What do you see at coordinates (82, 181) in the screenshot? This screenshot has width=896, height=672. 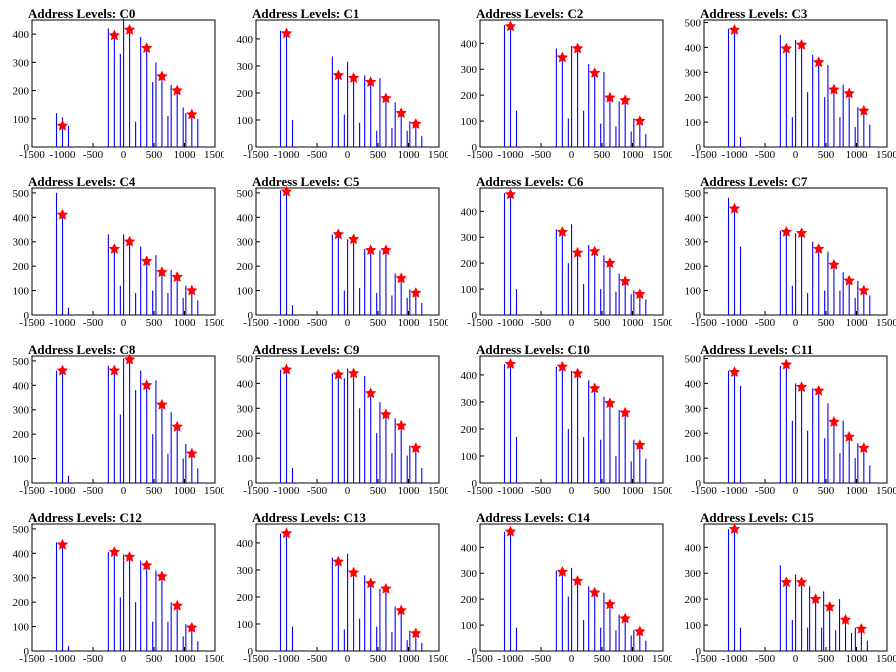 I see `chart-title: Address Levels: C4` at bounding box center [82, 181].